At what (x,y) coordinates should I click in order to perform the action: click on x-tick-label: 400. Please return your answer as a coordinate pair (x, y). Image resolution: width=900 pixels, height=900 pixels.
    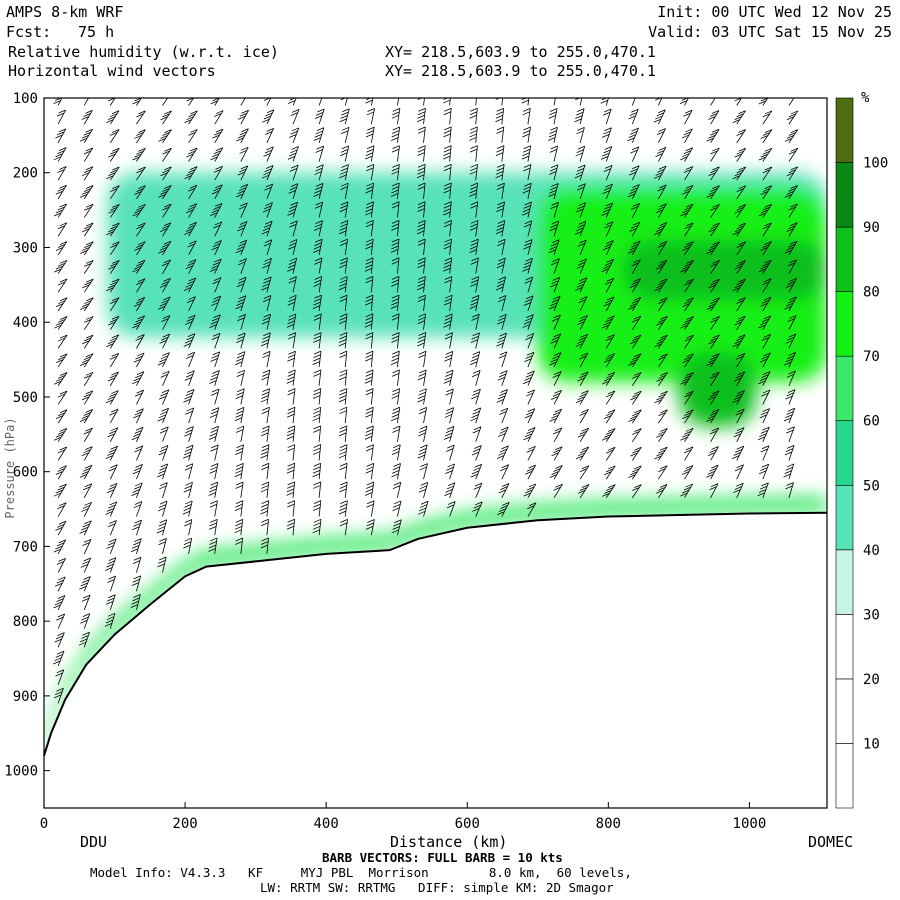
    Looking at the image, I should click on (326, 824).